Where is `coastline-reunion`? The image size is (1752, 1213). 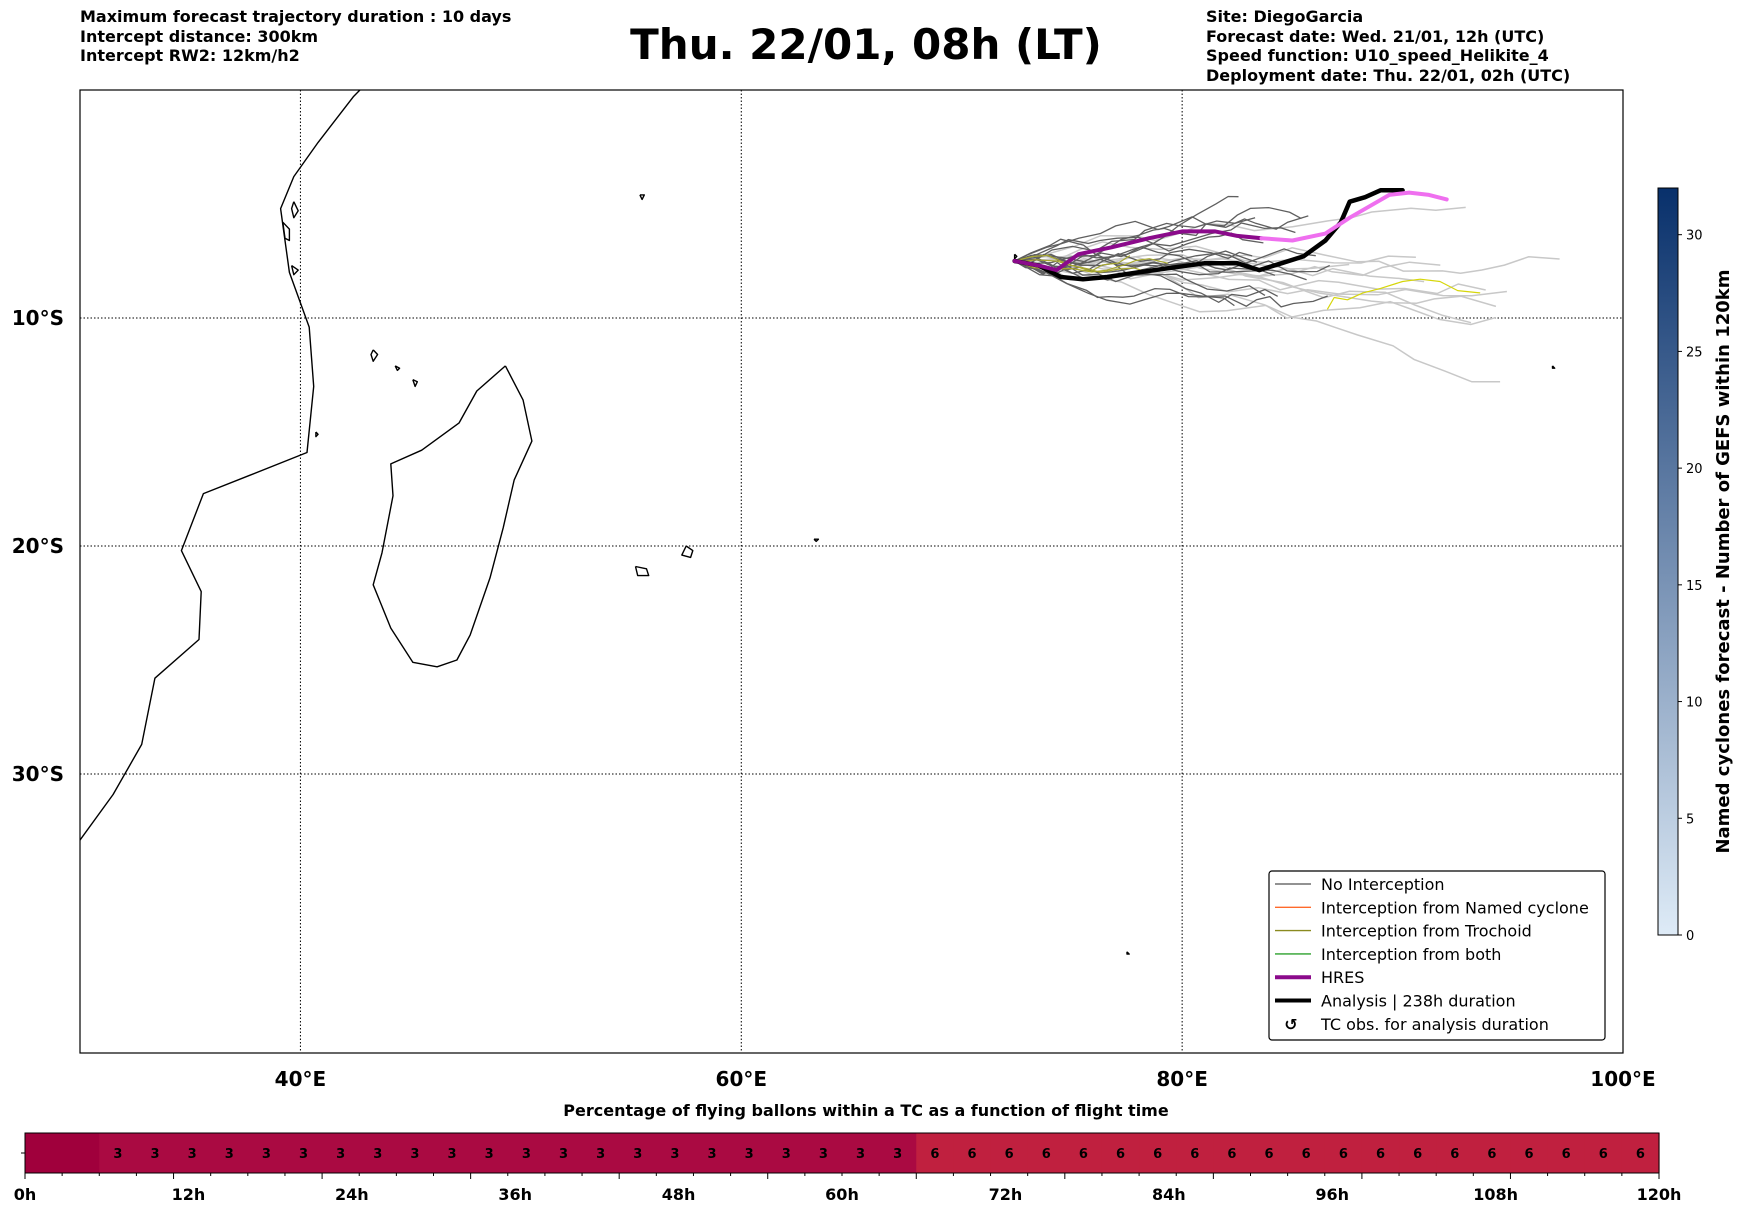 coastline-reunion is located at coordinates (642, 571).